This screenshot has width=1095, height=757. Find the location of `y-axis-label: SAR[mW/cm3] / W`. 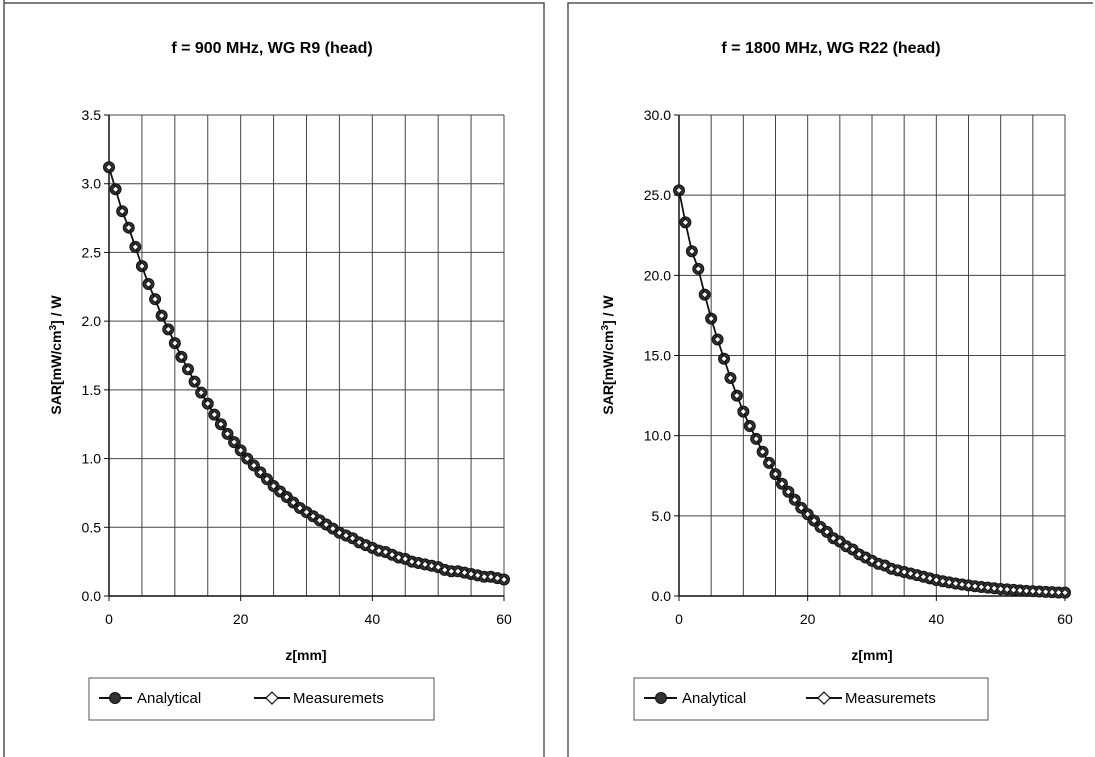

y-axis-label: SAR[mW/cm3] / W is located at coordinates (608, 355).